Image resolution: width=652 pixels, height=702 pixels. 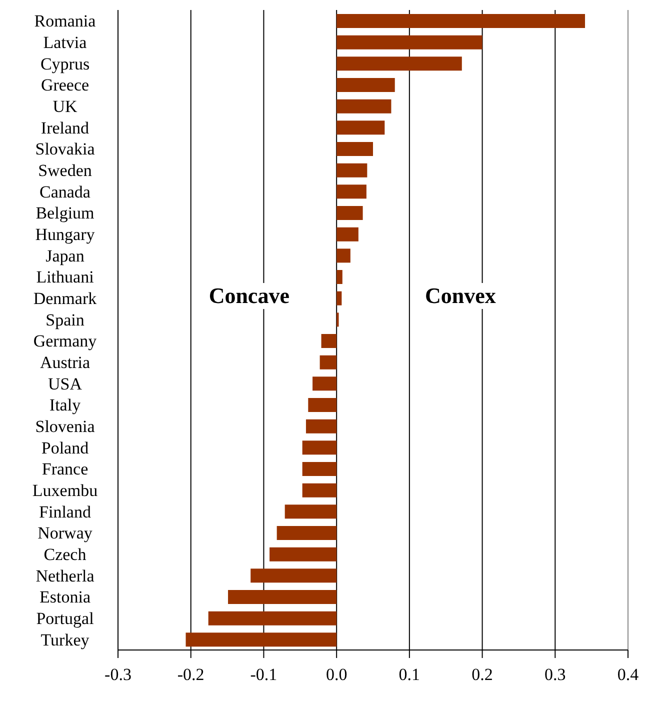 What do you see at coordinates (65, 85) in the screenshot?
I see `y-tick-label: Greece` at bounding box center [65, 85].